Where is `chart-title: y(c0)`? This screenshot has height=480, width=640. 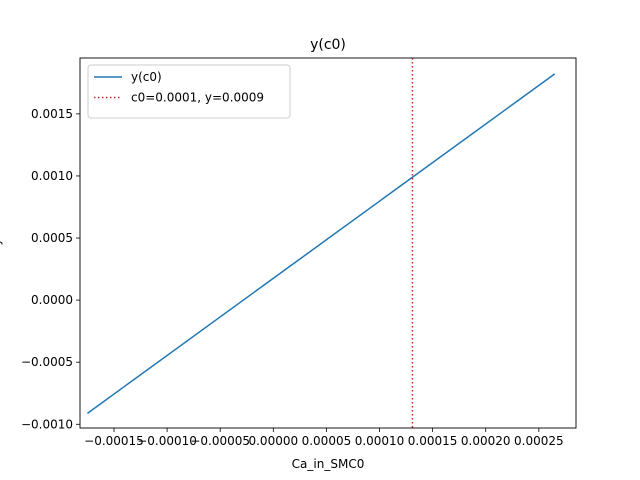 chart-title: y(c0) is located at coordinates (328, 45).